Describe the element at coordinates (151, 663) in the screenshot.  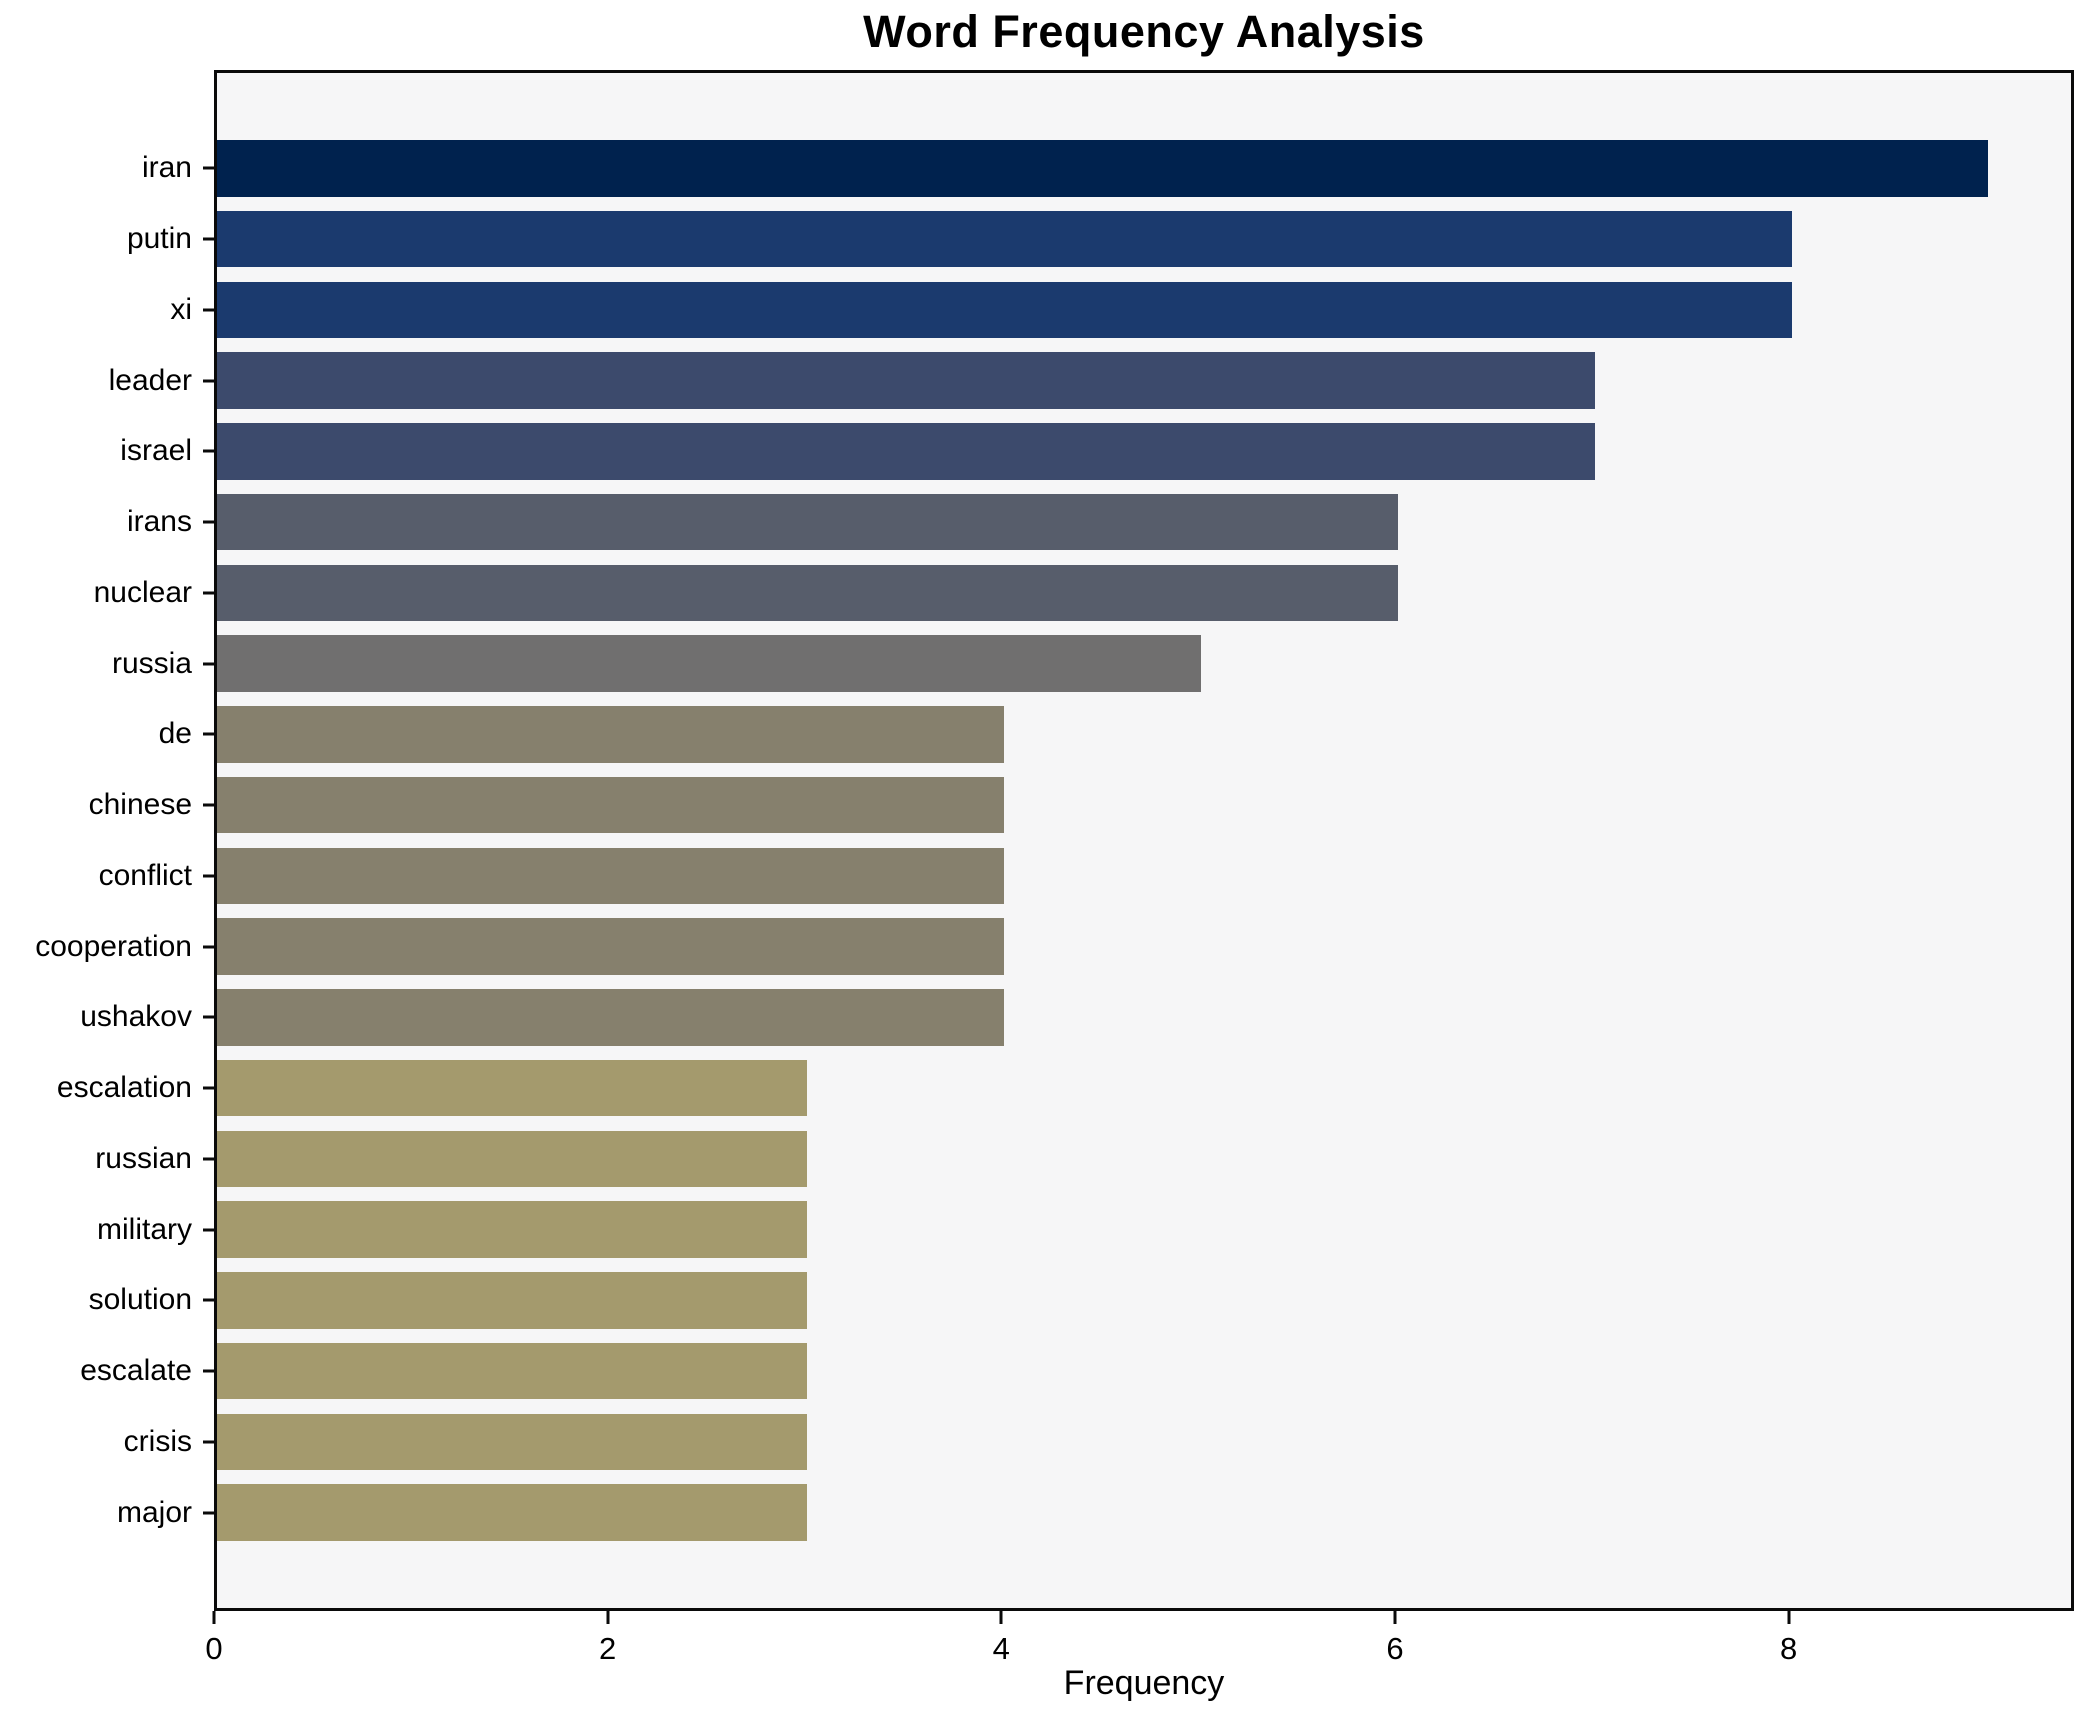
I see `y-tick-label-russia: russia` at that location.